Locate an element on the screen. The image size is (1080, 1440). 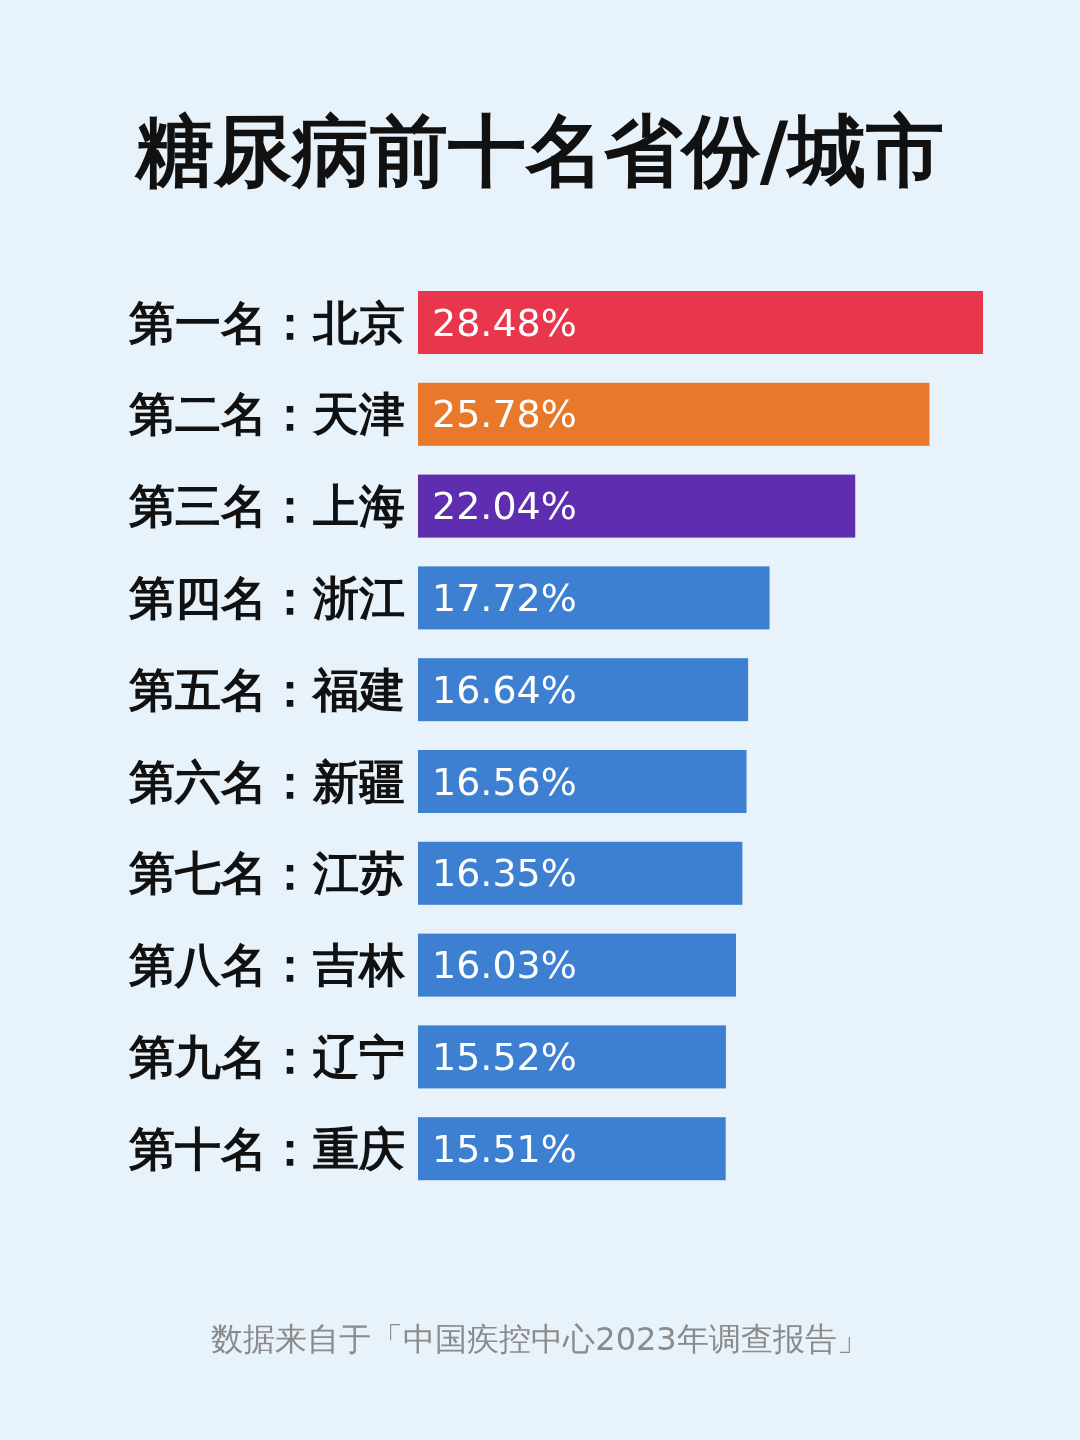
data-label: 28.48% is located at coordinates (504, 322).